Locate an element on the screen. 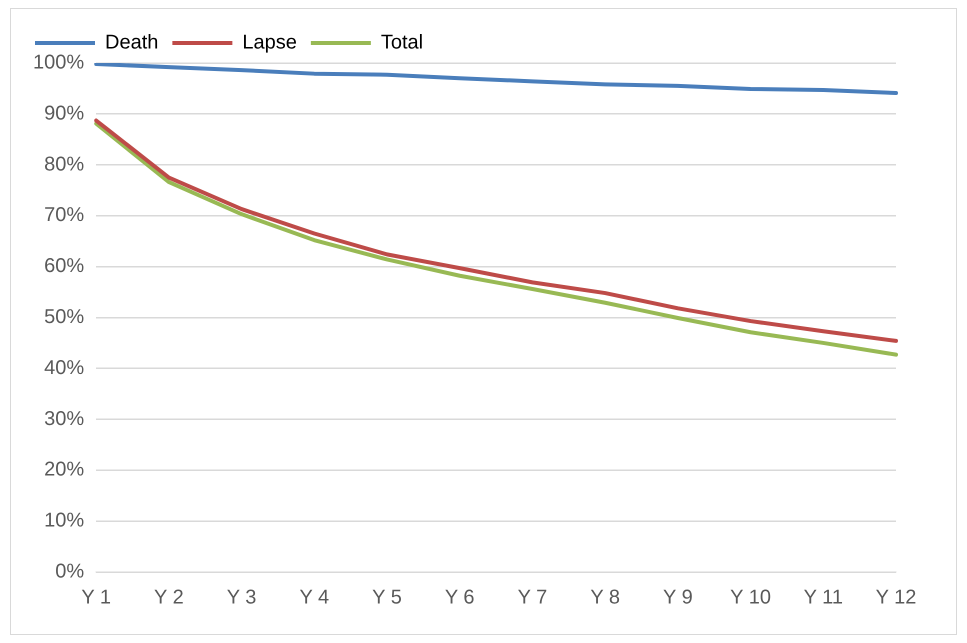 Image resolution: width=967 pixels, height=643 pixels. x-tick-label: Y 6 is located at coordinates (459, 597).